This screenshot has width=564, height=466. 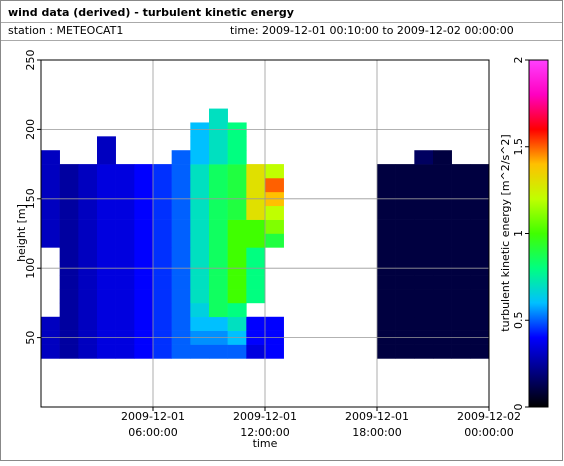 I want to click on colorbar-tick-label: 2, so click(x=518, y=60).